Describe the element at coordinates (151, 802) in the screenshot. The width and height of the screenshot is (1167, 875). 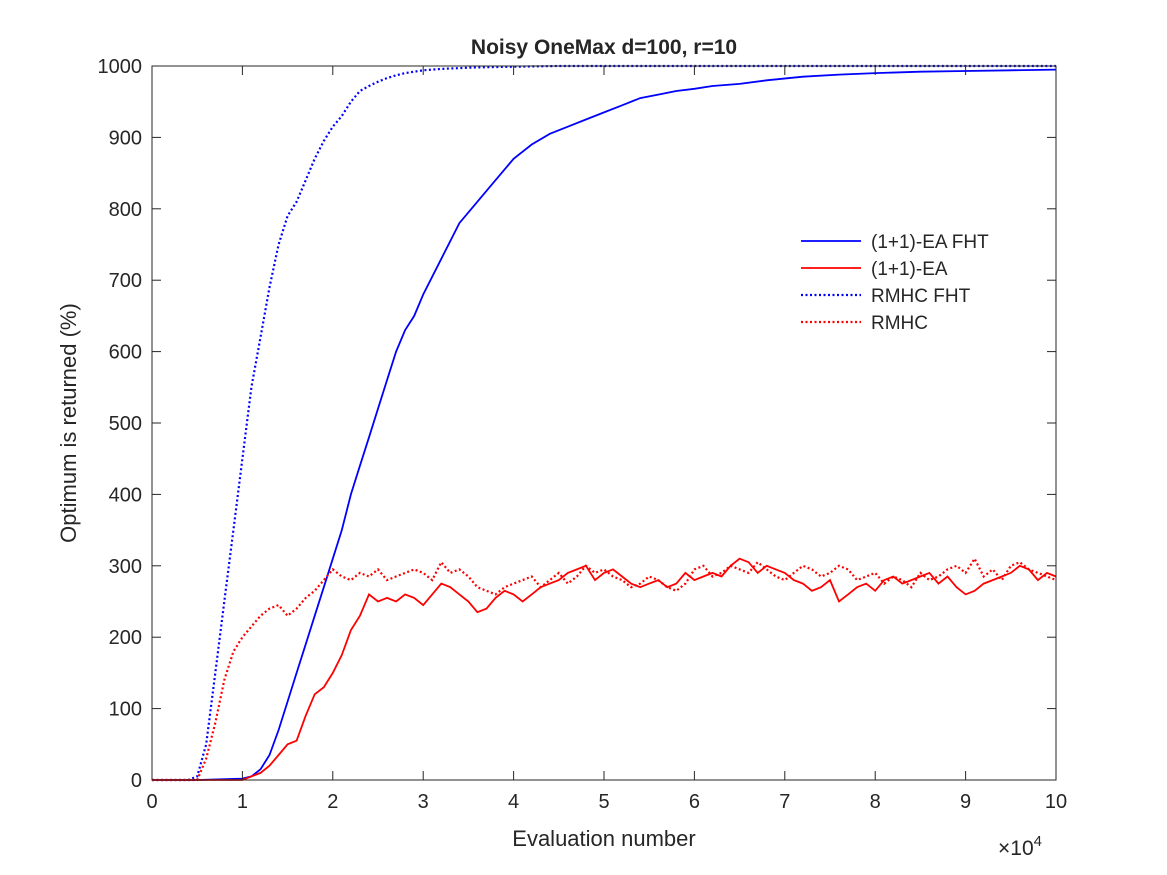
I see `x-tick-label: 0` at that location.